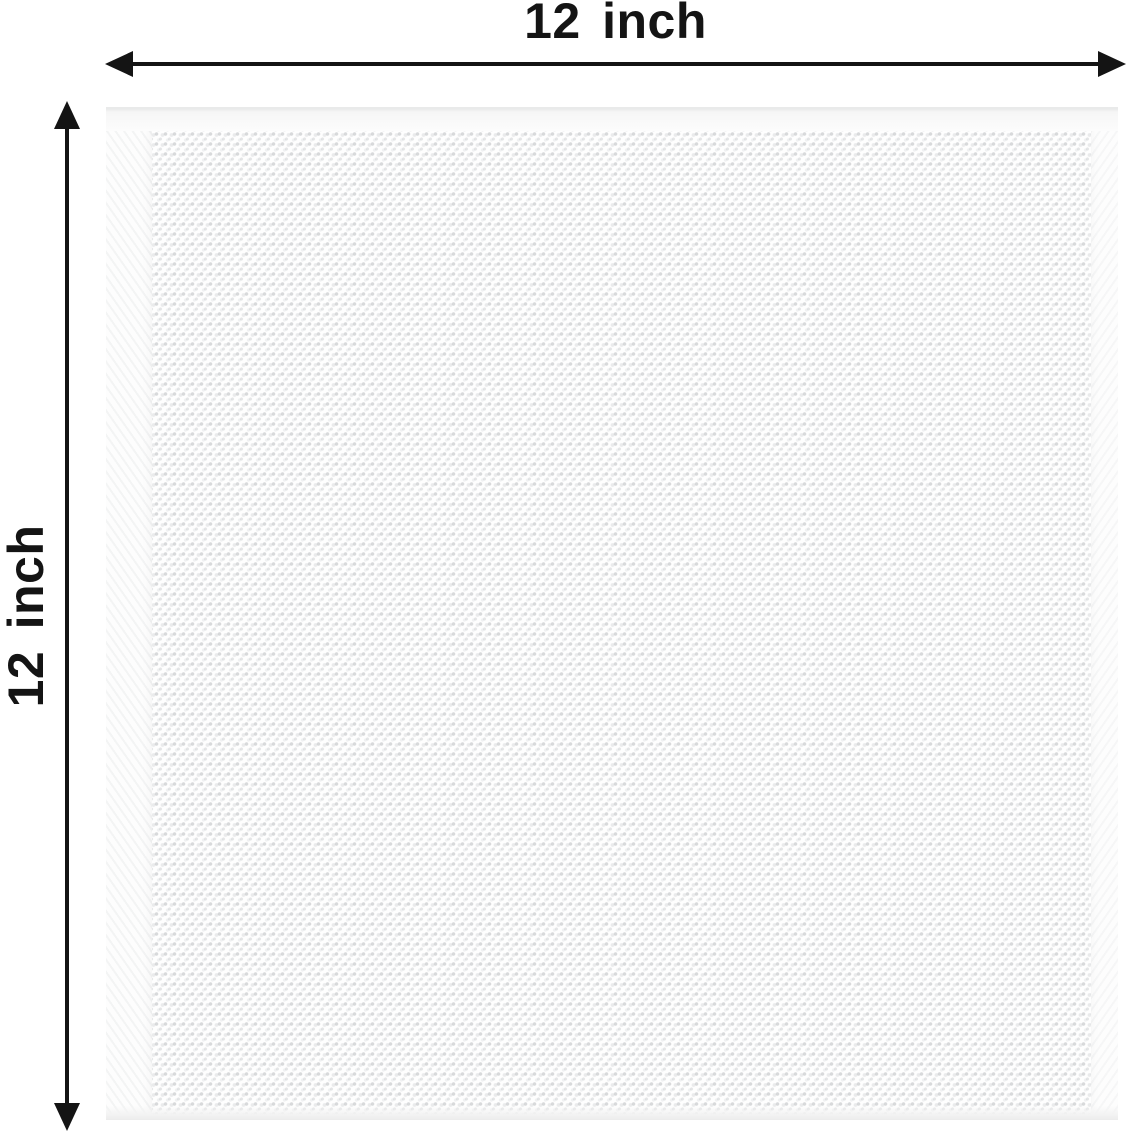 The height and width of the screenshot is (1133, 1135). Describe the element at coordinates (1104, 613) in the screenshot. I see `fabric-selvage-right` at that location.